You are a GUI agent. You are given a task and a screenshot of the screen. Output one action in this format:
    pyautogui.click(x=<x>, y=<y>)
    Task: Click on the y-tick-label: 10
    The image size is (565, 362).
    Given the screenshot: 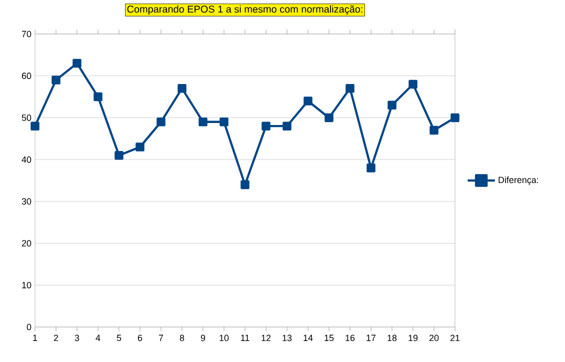 What is the action you would take?
    pyautogui.click(x=27, y=285)
    